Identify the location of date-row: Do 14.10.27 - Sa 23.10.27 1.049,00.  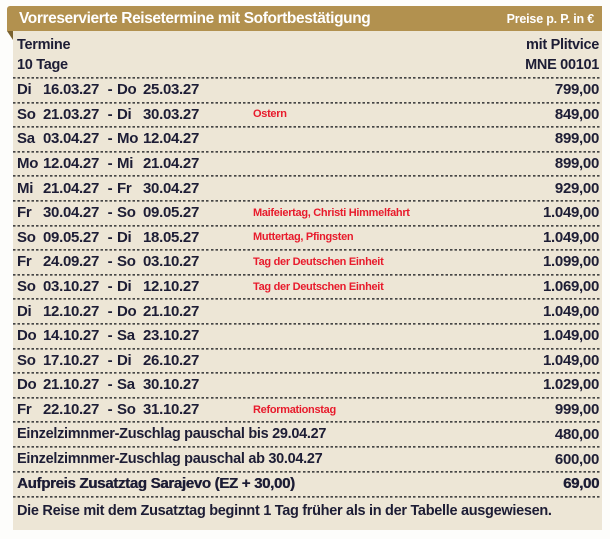
(307, 335).